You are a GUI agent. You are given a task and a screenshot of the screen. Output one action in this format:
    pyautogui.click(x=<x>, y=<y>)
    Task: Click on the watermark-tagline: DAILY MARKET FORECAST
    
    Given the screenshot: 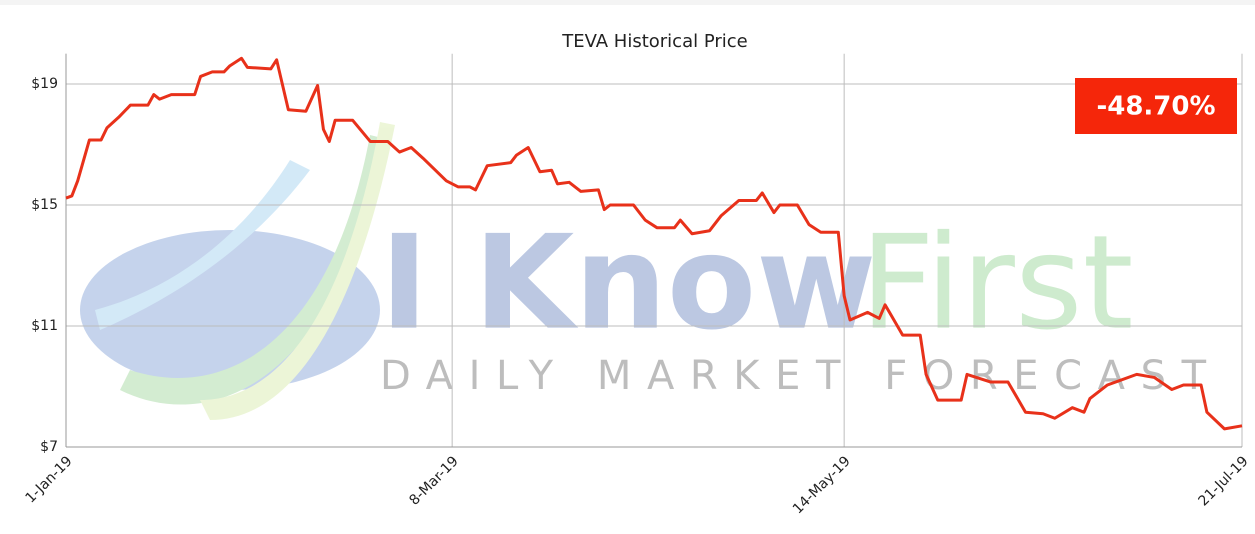 What is the action you would take?
    pyautogui.click(x=800, y=376)
    